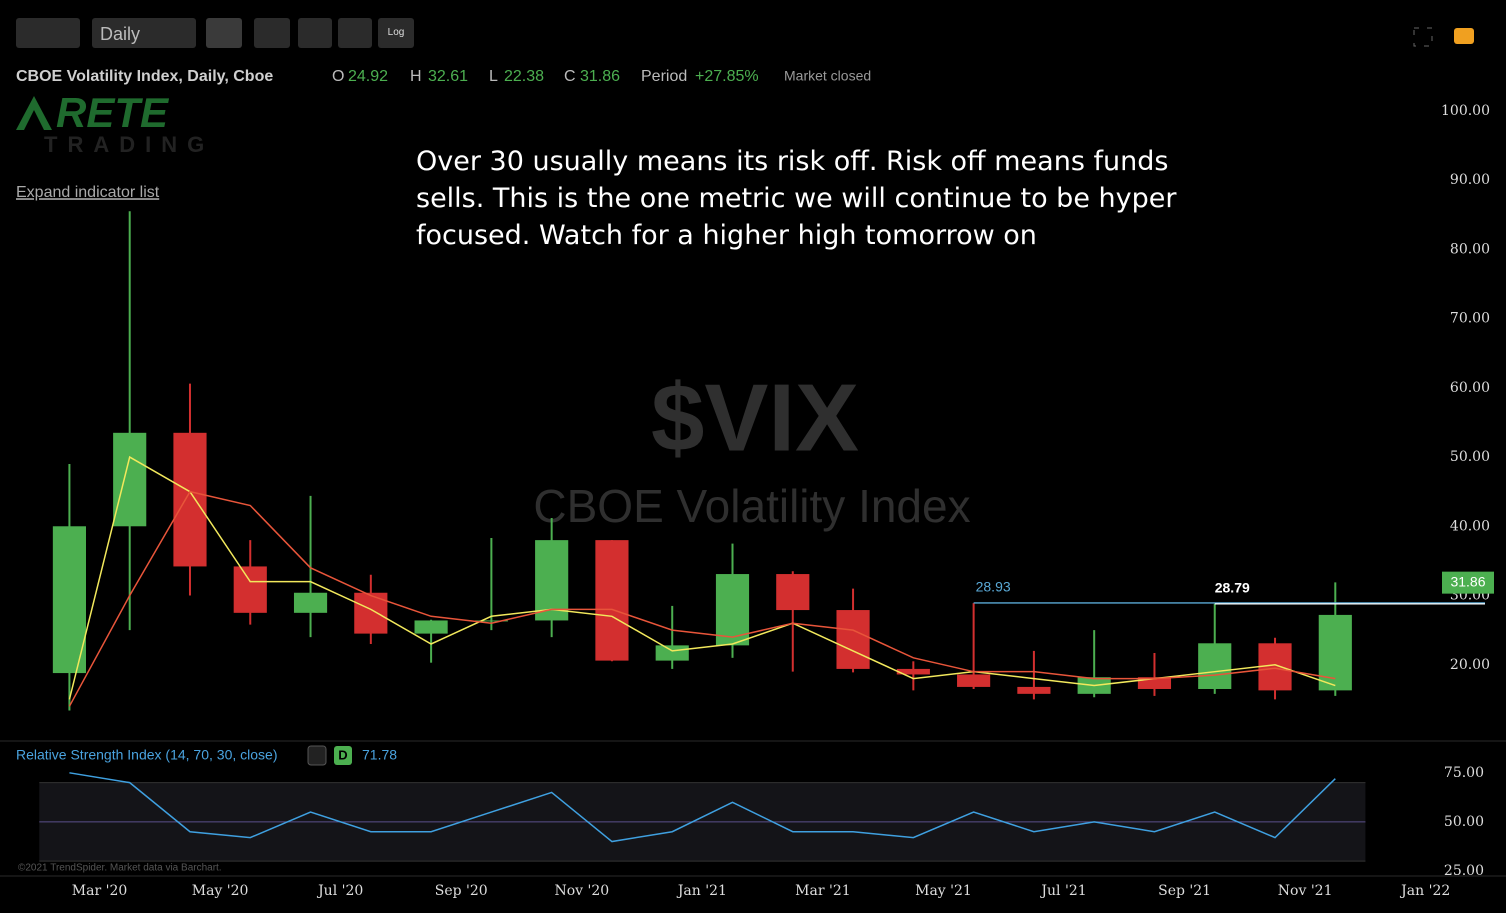 This screenshot has width=1506, height=913. Describe the element at coordinates (1232, 588) in the screenshot. I see `level-label: 28.79` at that location.